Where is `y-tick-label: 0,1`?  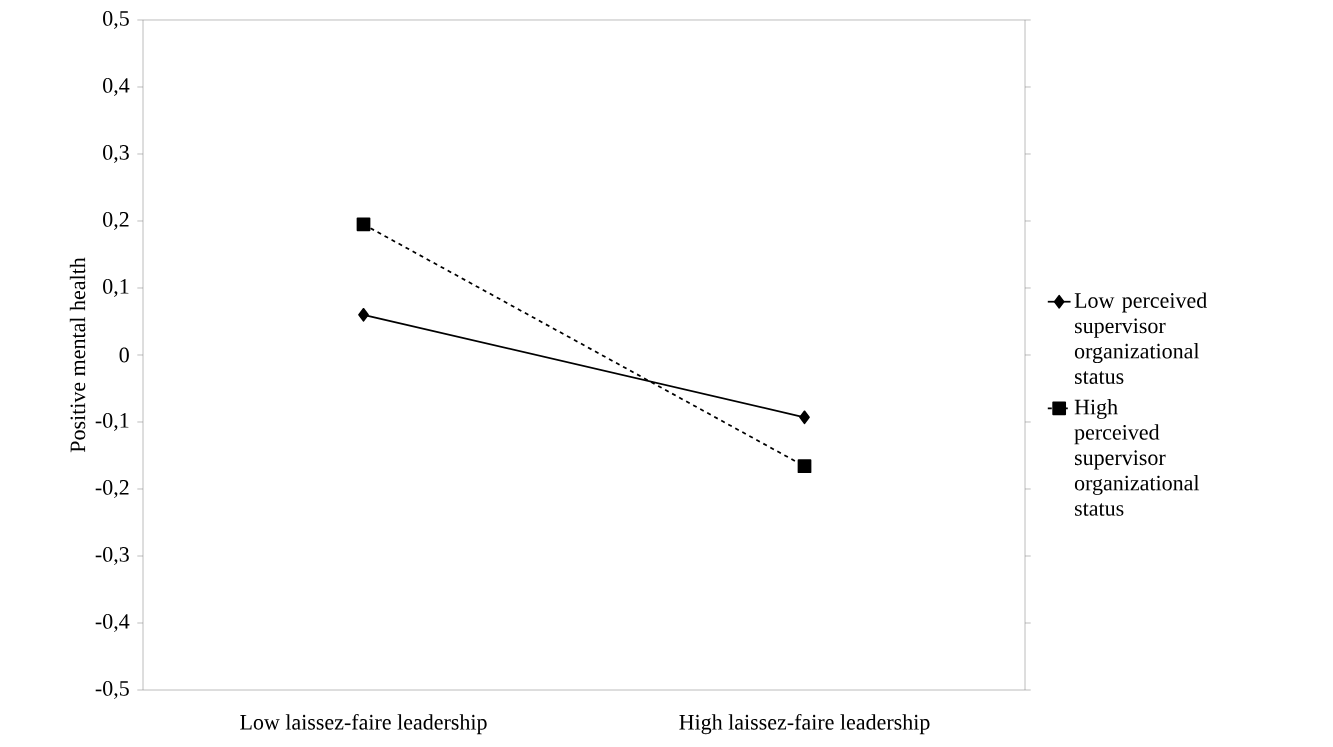
y-tick-label: 0,1 is located at coordinates (116, 288).